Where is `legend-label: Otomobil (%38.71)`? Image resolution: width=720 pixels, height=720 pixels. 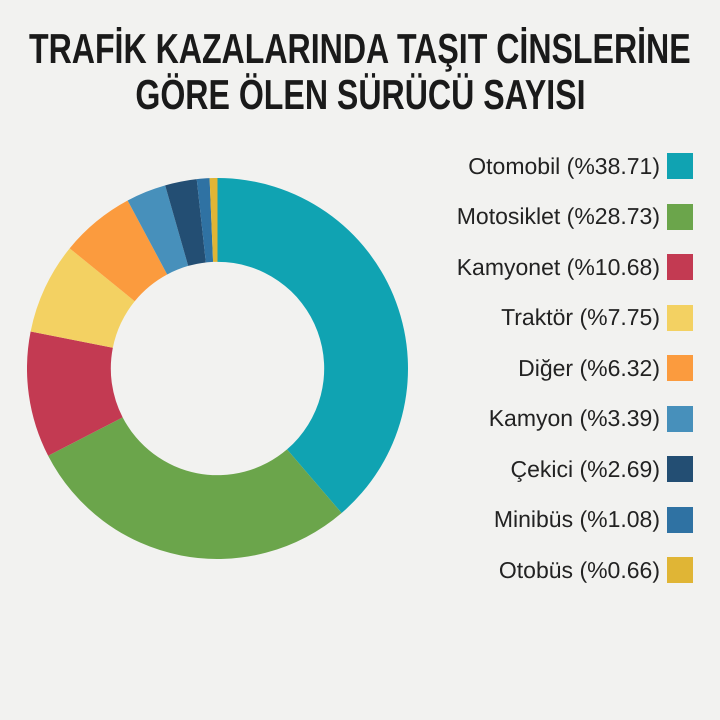
legend-label: Otomobil (%38.71) is located at coordinates (564, 166).